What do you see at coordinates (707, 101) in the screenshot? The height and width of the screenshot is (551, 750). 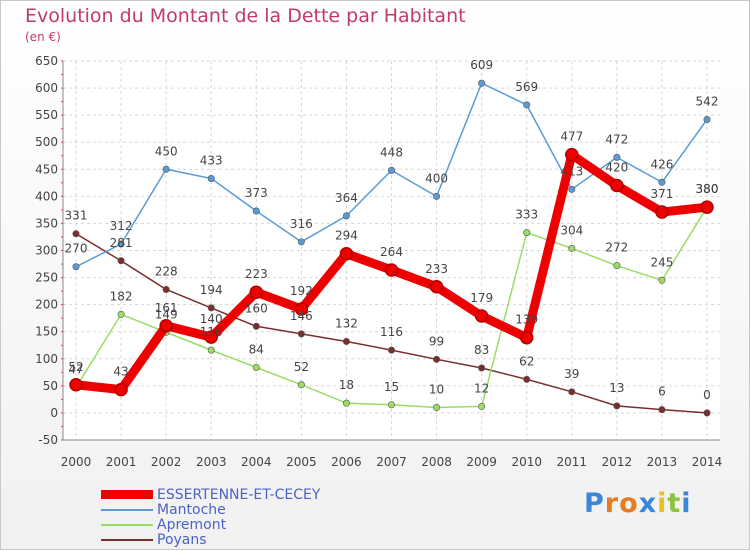 I see `data-label-mantoche: 542` at bounding box center [707, 101].